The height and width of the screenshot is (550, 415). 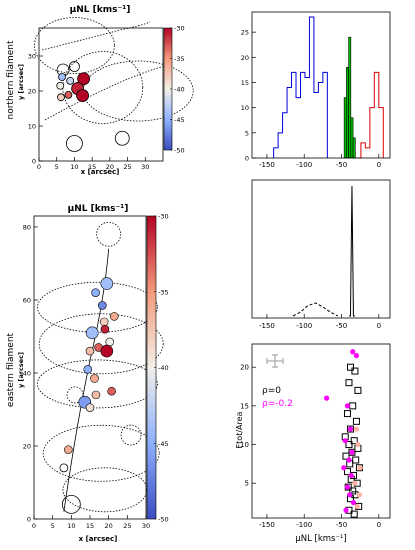 I want to click on colorbar-tick-label: -45, so click(x=179, y=120).